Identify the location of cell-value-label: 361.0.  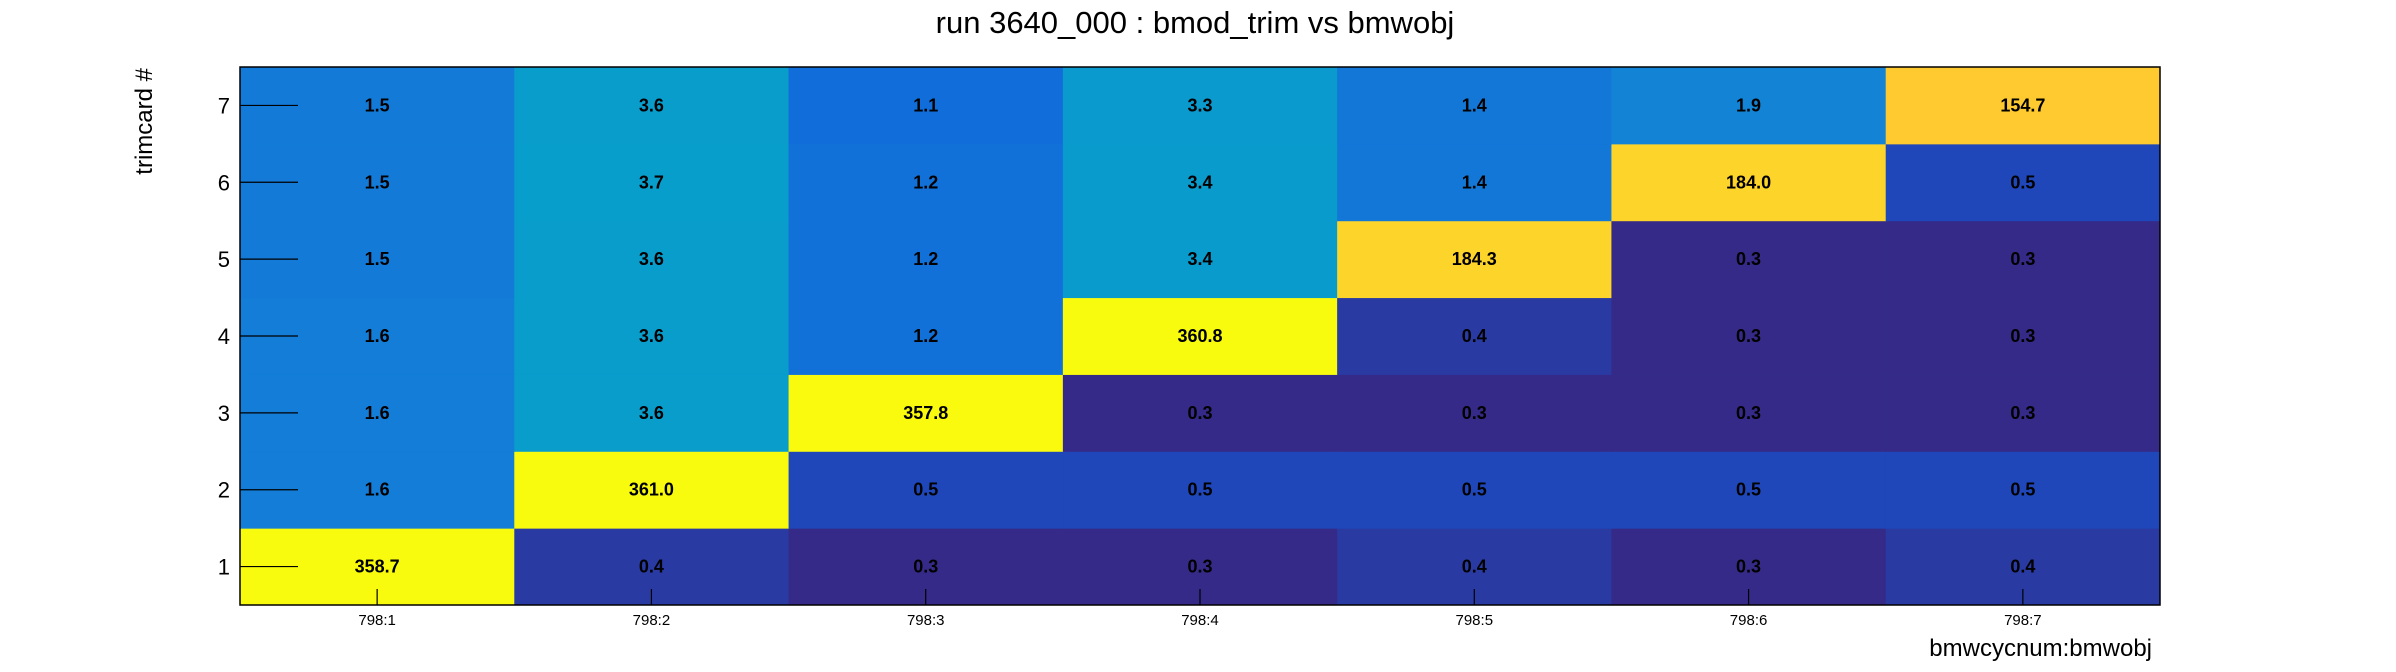
(651, 490).